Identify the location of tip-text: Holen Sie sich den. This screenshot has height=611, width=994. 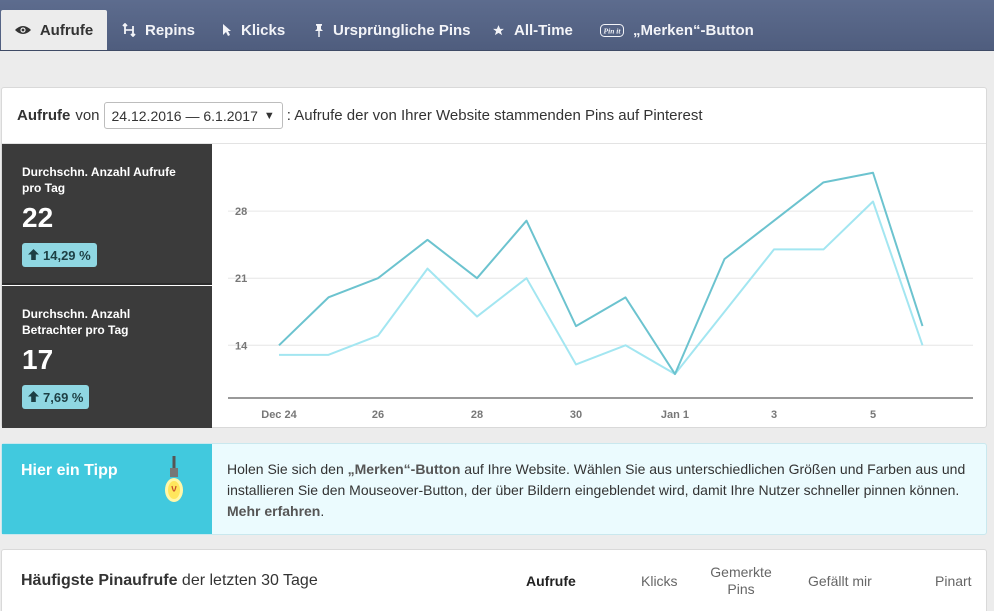
(287, 469).